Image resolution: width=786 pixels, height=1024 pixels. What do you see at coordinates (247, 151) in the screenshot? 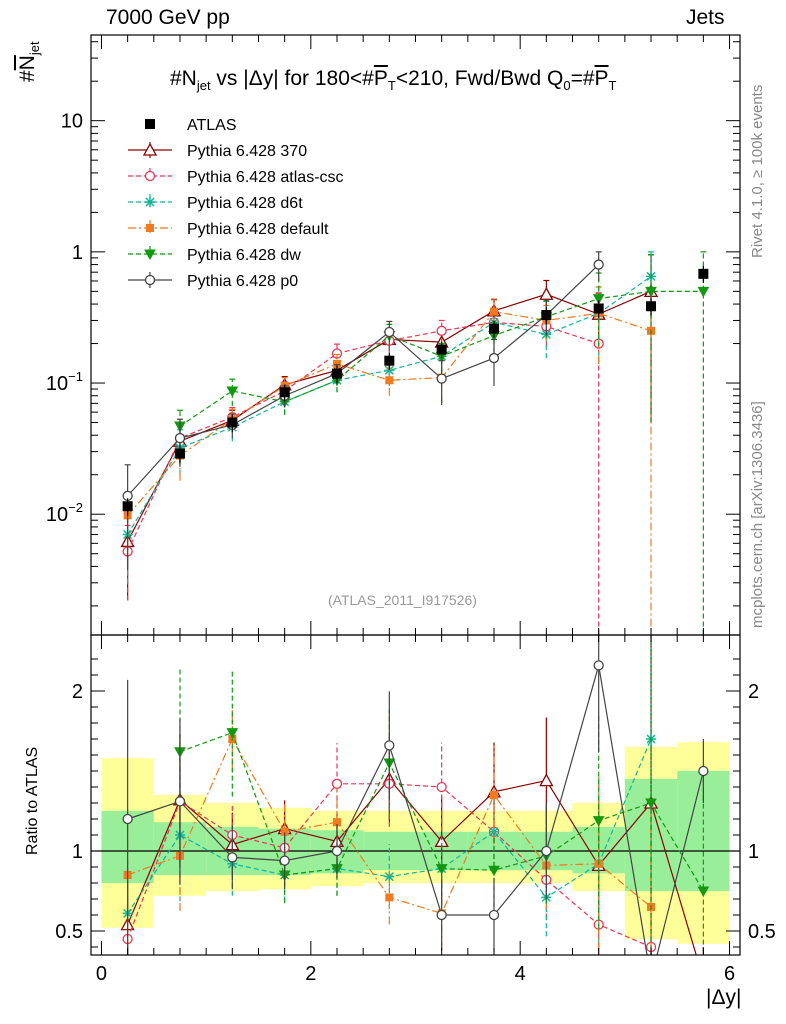
I see `legend-entry: Pythia 6.428 370` at bounding box center [247, 151].